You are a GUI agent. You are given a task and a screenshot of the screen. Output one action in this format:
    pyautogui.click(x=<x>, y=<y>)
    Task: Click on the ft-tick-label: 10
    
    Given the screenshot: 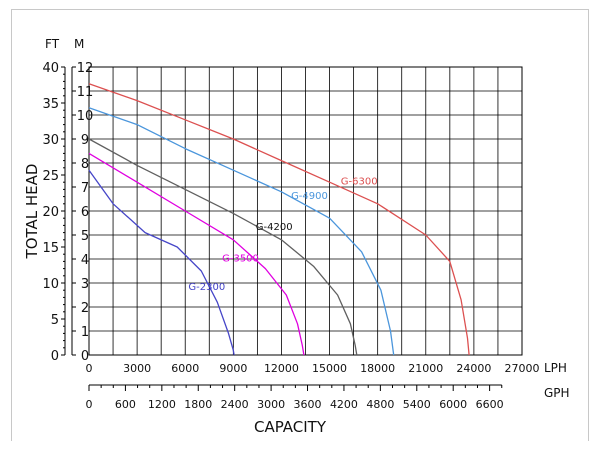 What is the action you would take?
    pyautogui.click(x=50, y=284)
    